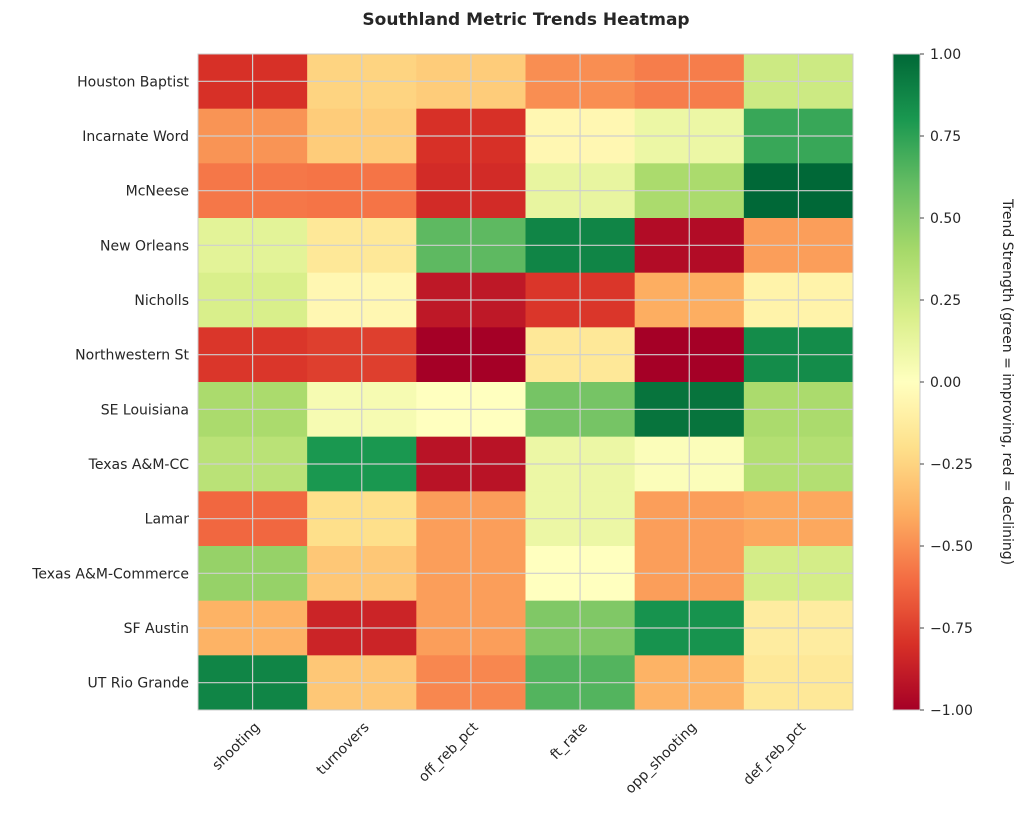 This screenshot has width=1024, height=817. I want to click on chart-title: Southland Metric Trends Heatmap, so click(525, 20).